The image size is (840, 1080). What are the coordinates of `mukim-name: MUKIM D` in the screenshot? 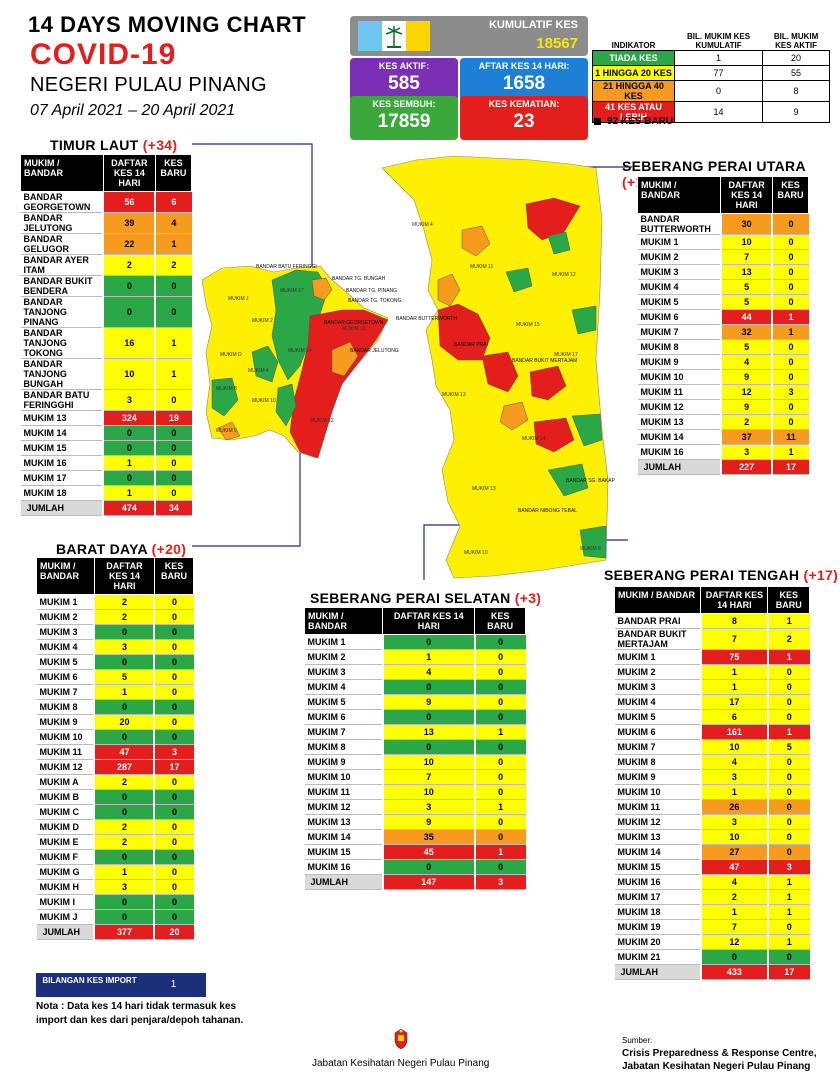 It's located at (65, 827).